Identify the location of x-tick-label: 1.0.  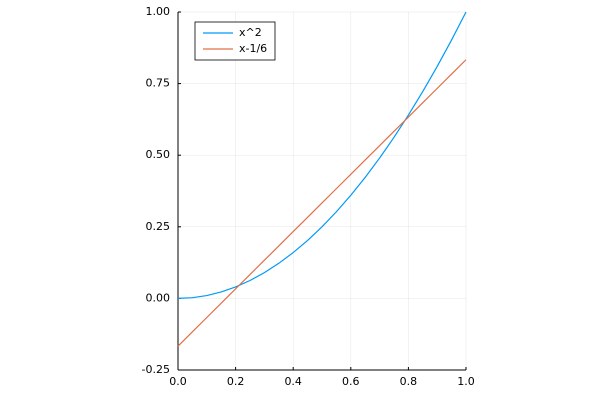
(466, 381).